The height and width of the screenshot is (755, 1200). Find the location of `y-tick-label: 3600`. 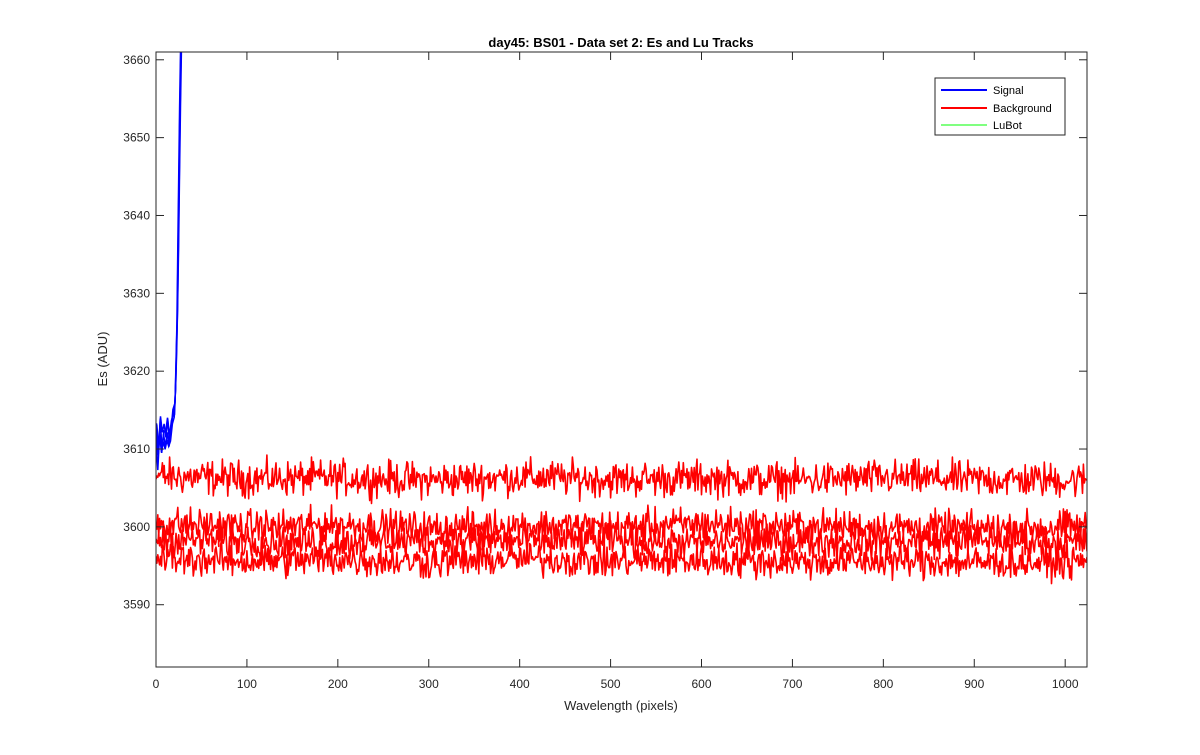

y-tick-label: 3600 is located at coordinates (136, 527).